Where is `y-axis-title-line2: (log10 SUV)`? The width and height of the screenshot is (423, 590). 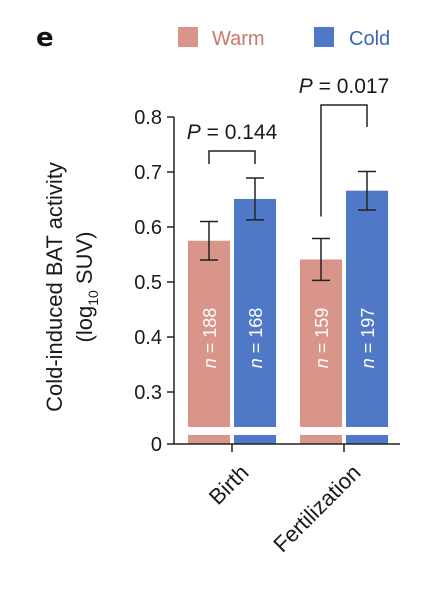 y-axis-title-line2: (log10 SUV) is located at coordinates (86, 287).